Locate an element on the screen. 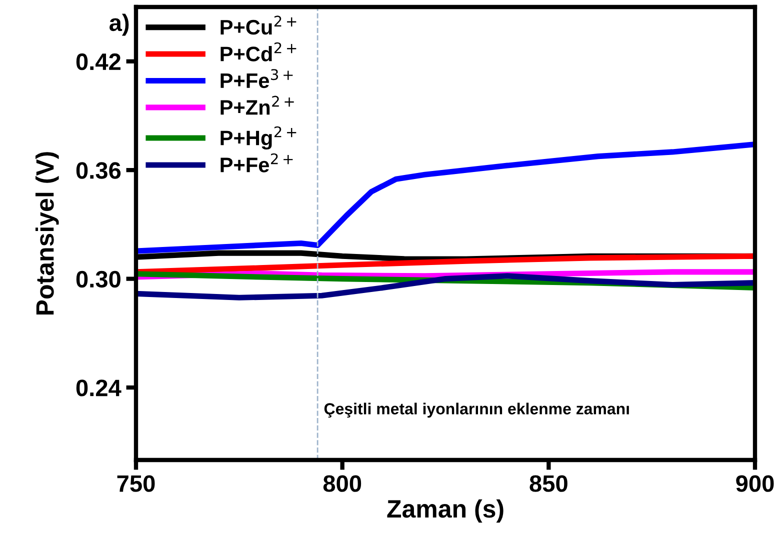 This screenshot has width=782, height=552. legend-label: P+Zn$^{2+}$ is located at coordinates (257, 105).